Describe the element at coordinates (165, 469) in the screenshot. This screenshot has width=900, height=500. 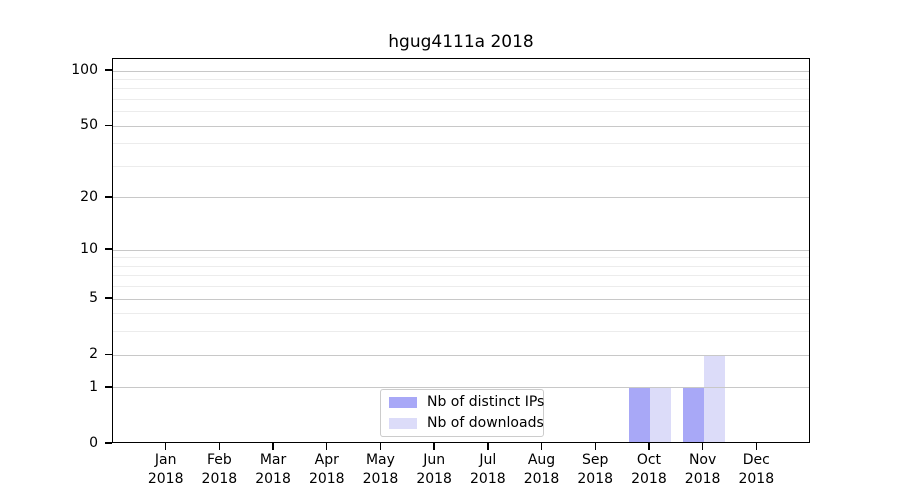
I see `x-tick-label: Jan 2018` at that location.